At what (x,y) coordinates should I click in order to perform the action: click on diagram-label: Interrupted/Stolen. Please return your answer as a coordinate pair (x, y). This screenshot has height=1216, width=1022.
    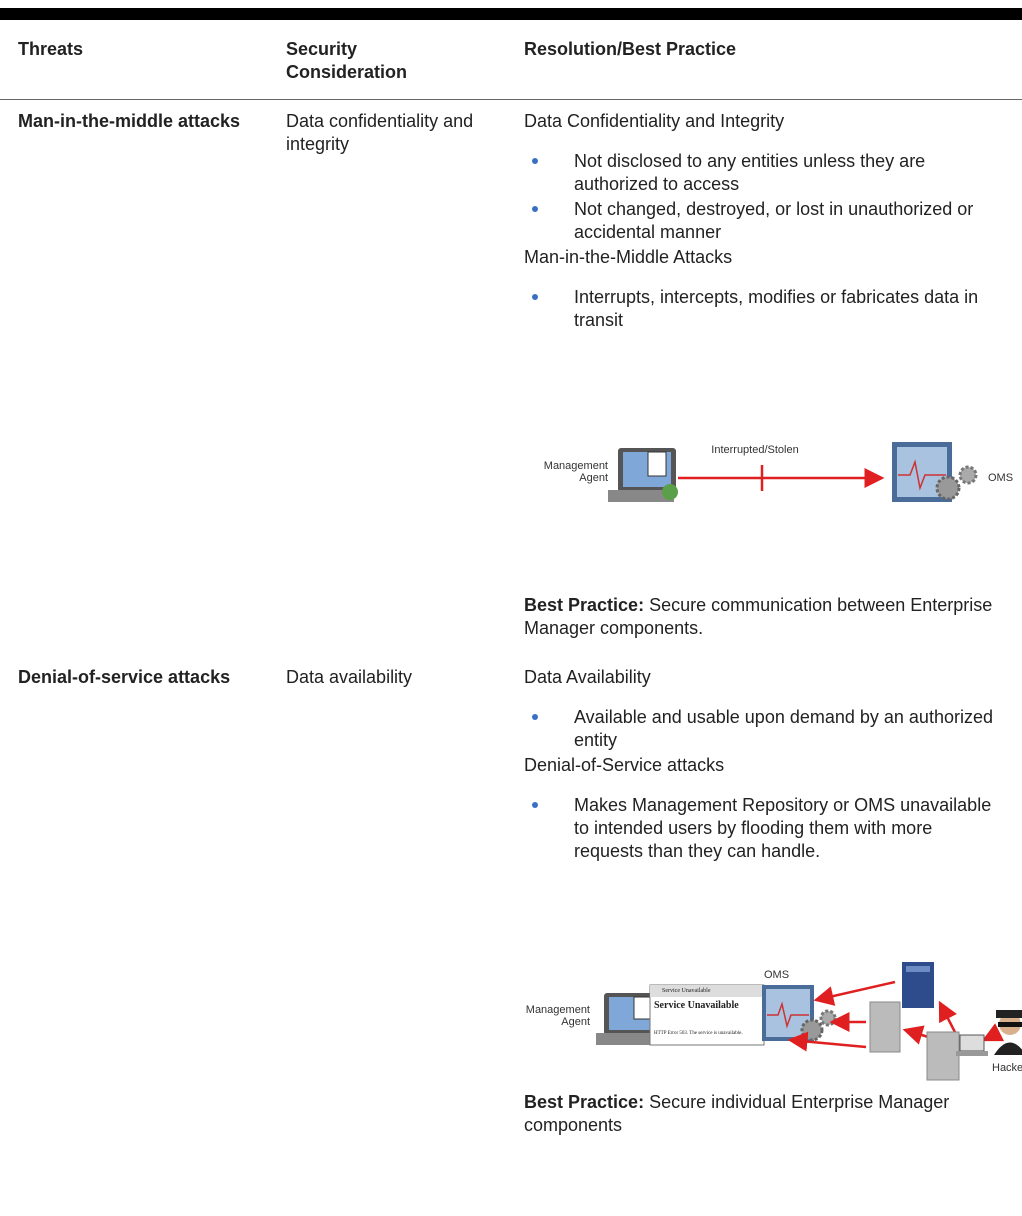
    Looking at the image, I should click on (755, 450).